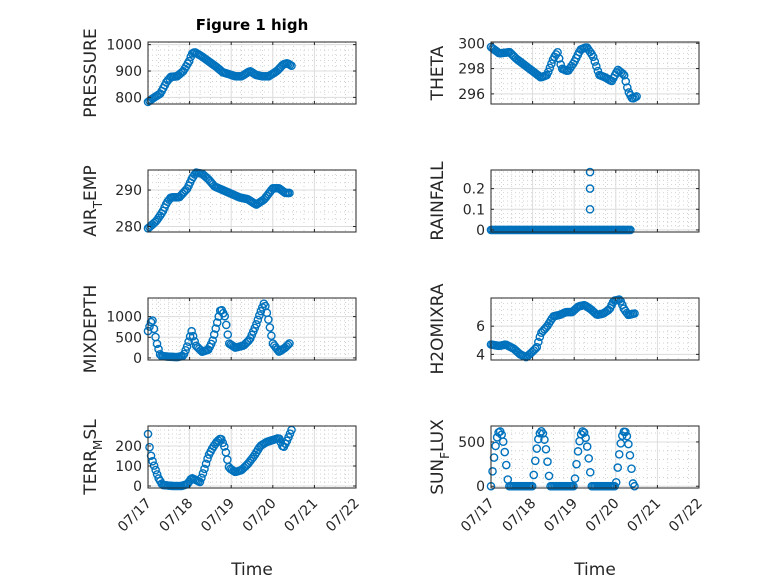 The image size is (778, 583). I want to click on y-tick-label: 280, so click(128, 228).